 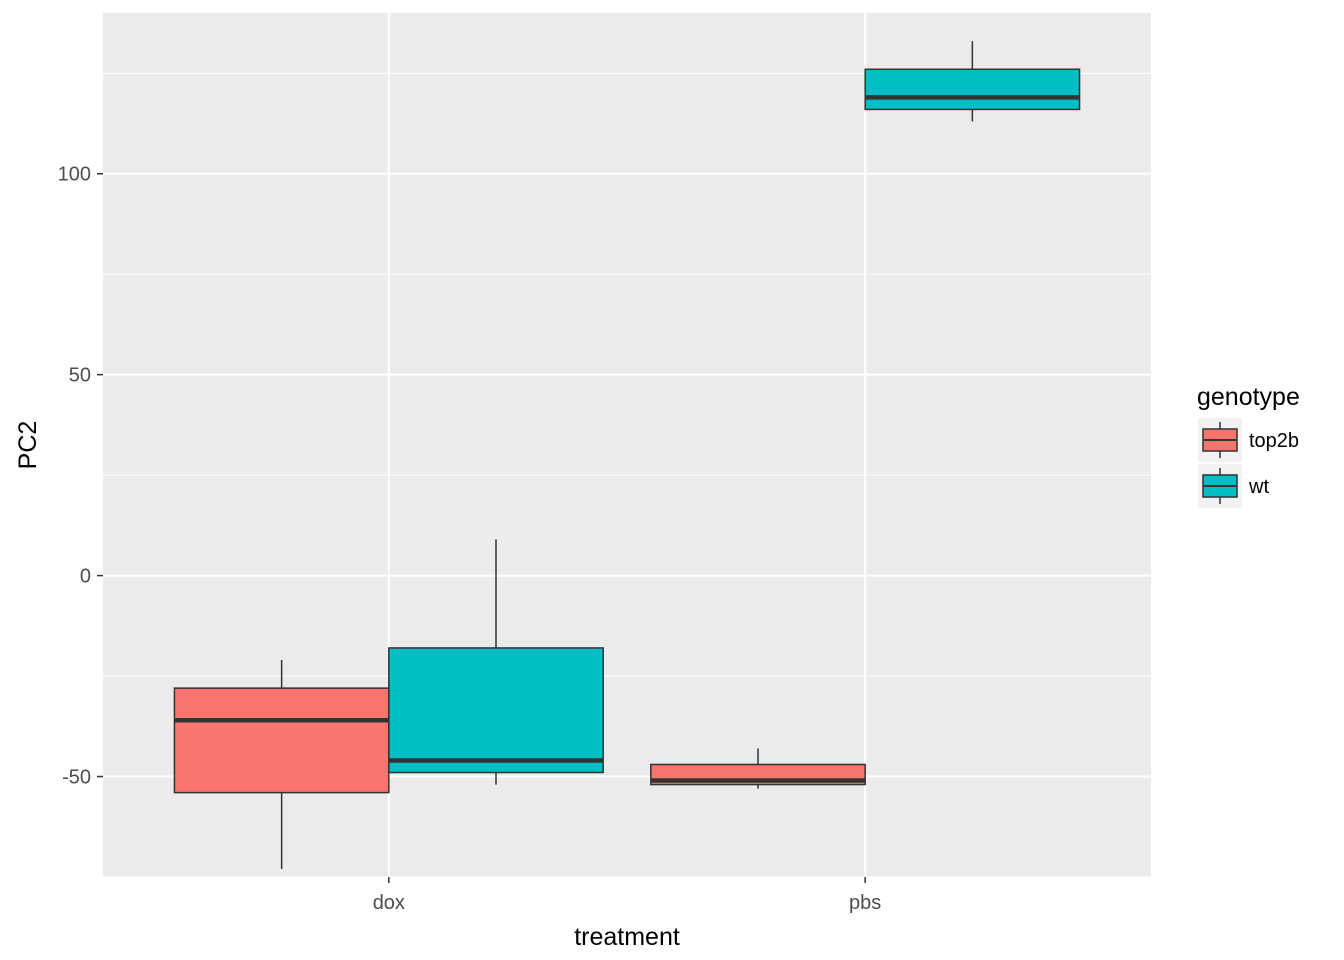 I want to click on legend-keys: top2b wt, so click(x=1248, y=463).